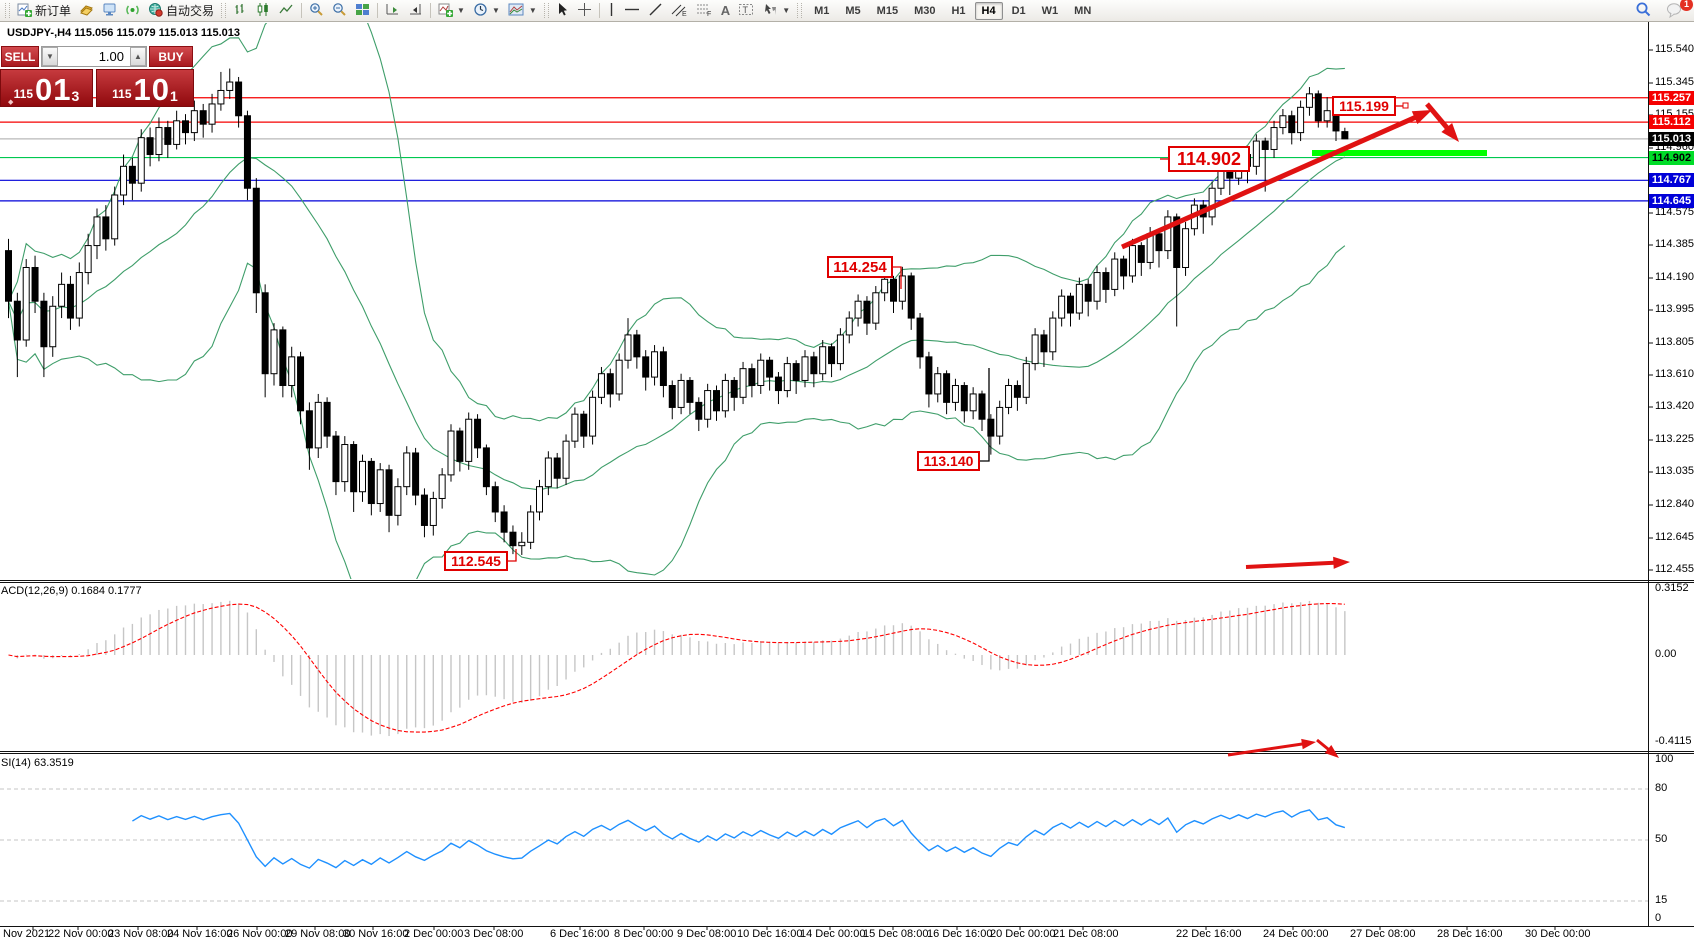 The image size is (1694, 937). I want to click on crosshair-button, so click(584, 11).